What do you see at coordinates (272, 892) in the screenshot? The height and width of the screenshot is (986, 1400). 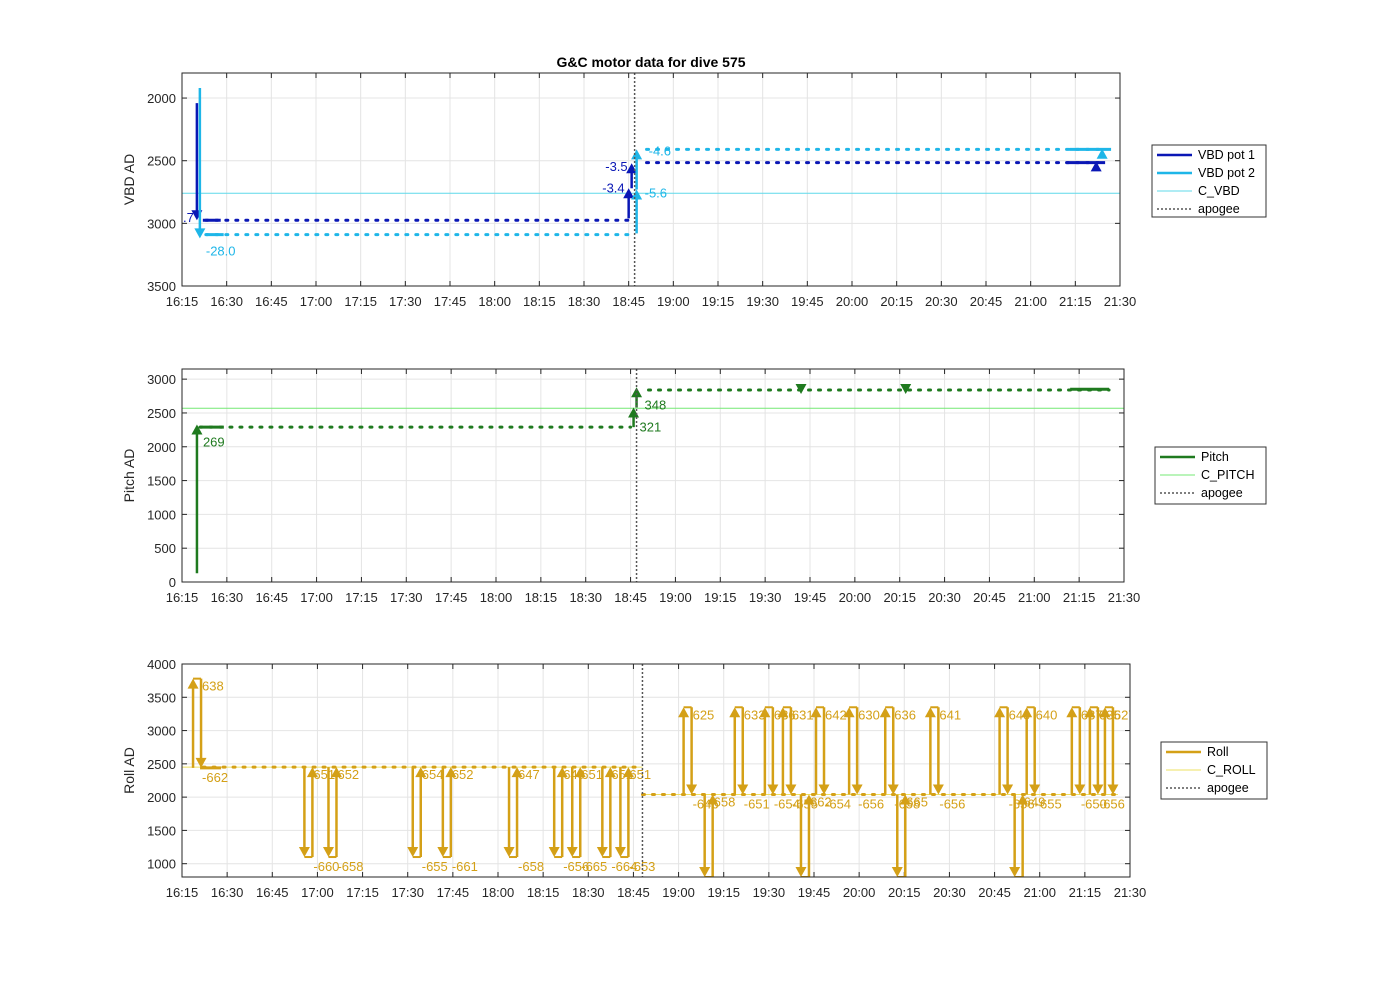 I see `x-tick-label: 16:45` at bounding box center [272, 892].